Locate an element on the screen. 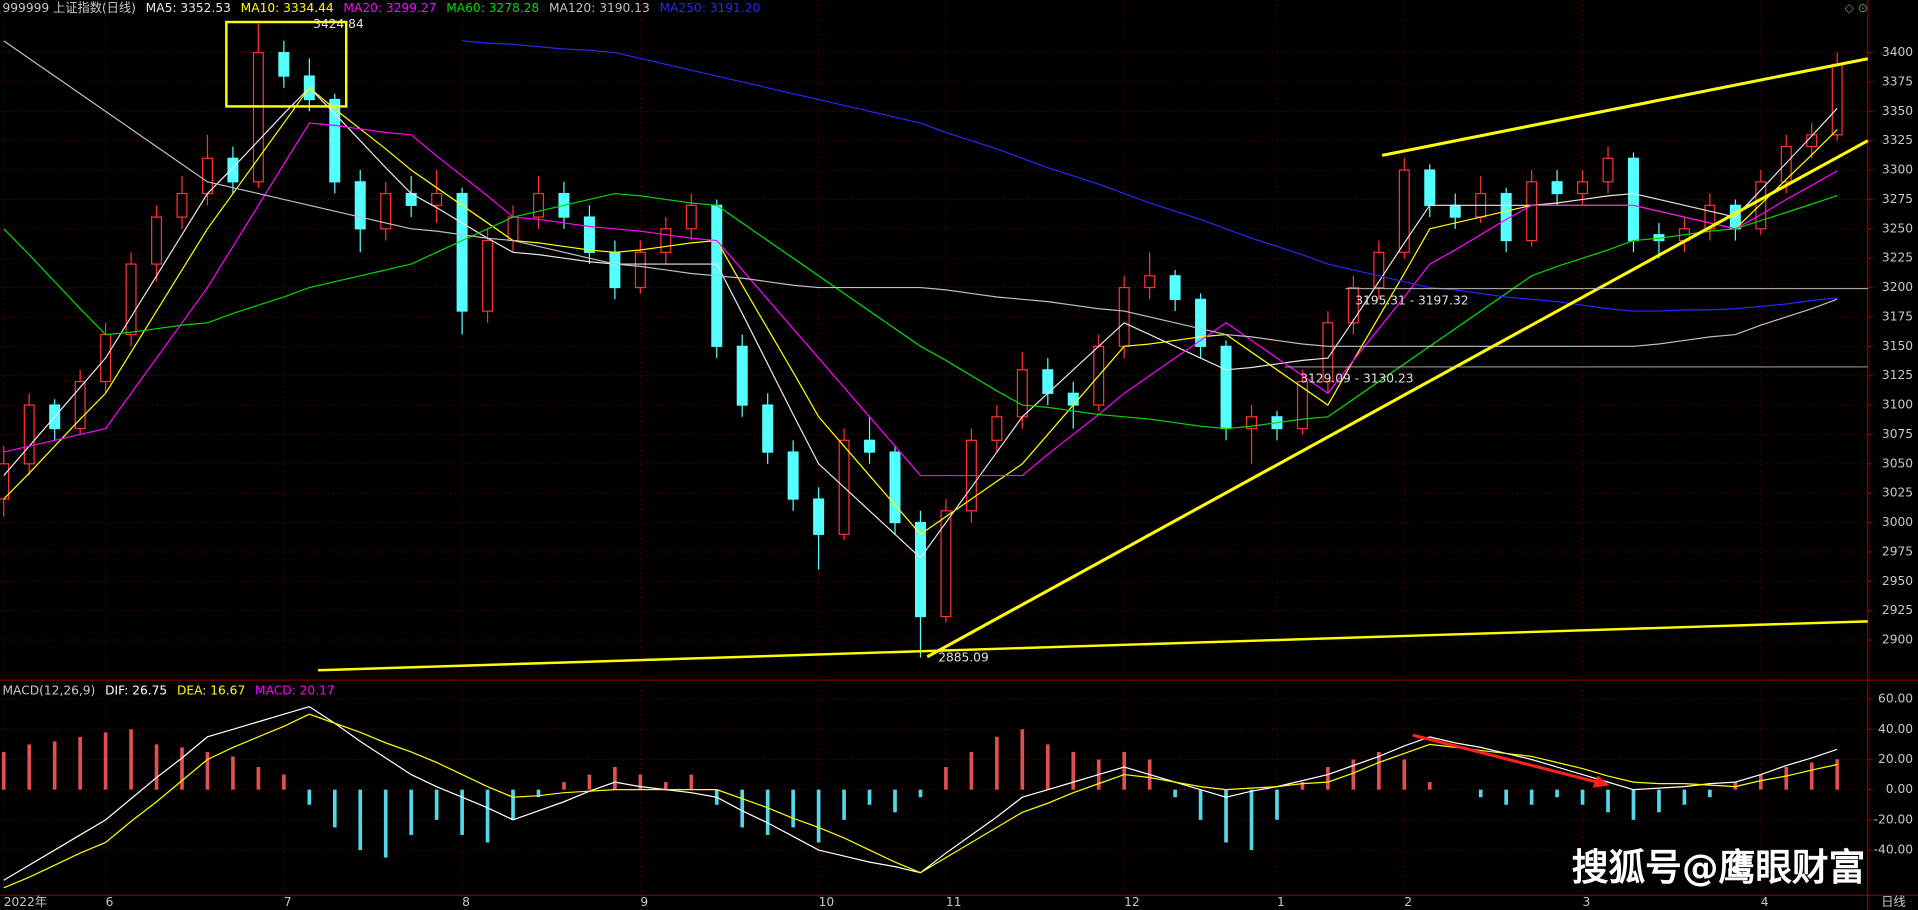 The width and height of the screenshot is (1918, 910). y-tick-label: 3300 is located at coordinates (1897, 170).